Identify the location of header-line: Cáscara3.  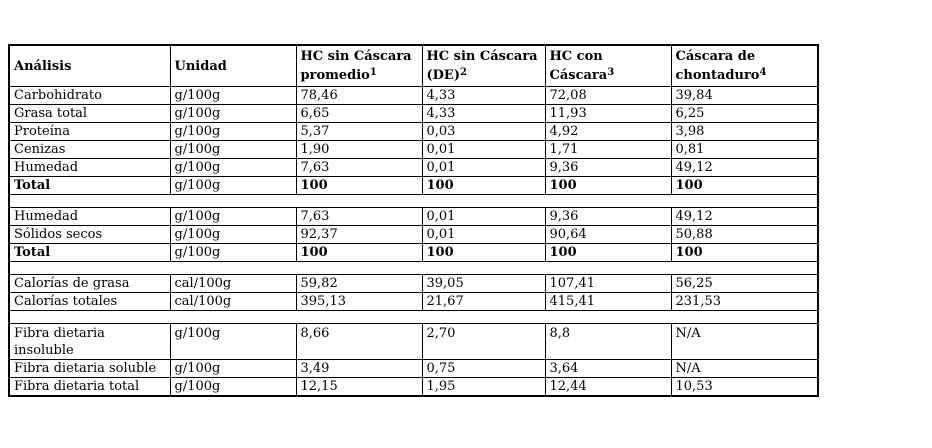
(582, 75).